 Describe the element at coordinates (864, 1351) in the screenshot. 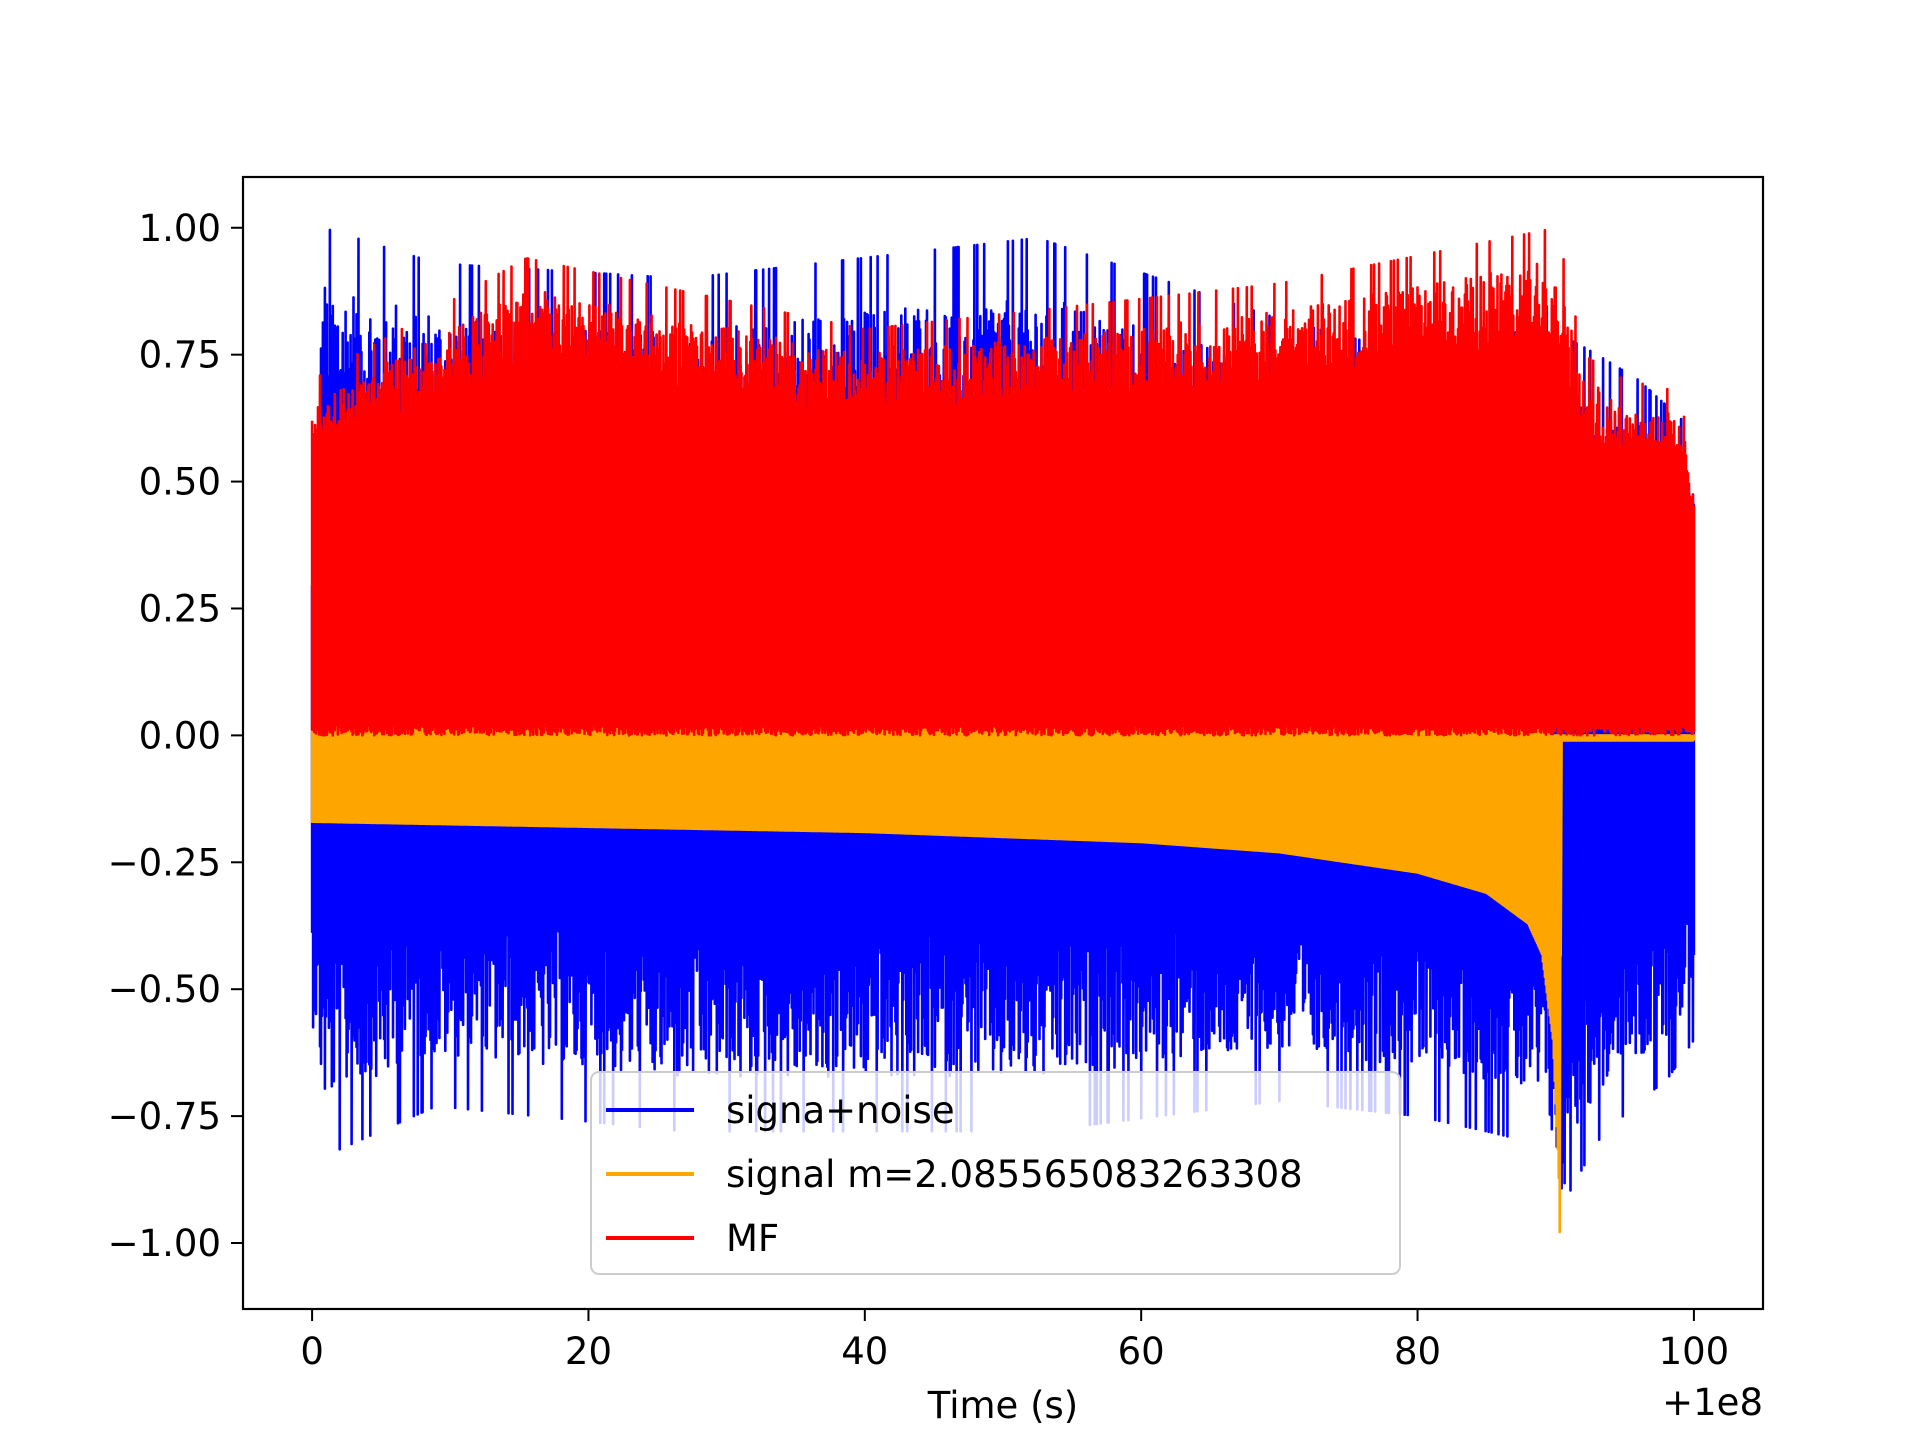

I see `x-tick-label: 40` at that location.